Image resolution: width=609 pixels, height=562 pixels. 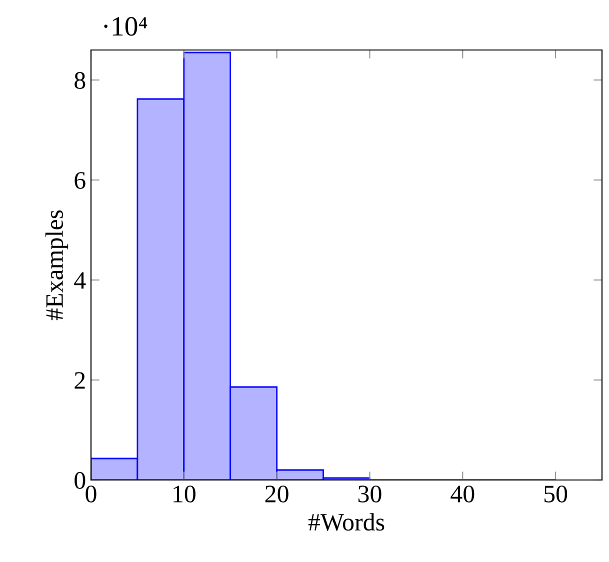 What do you see at coordinates (462, 494) in the screenshot?
I see `x-tick-label: 40` at bounding box center [462, 494].